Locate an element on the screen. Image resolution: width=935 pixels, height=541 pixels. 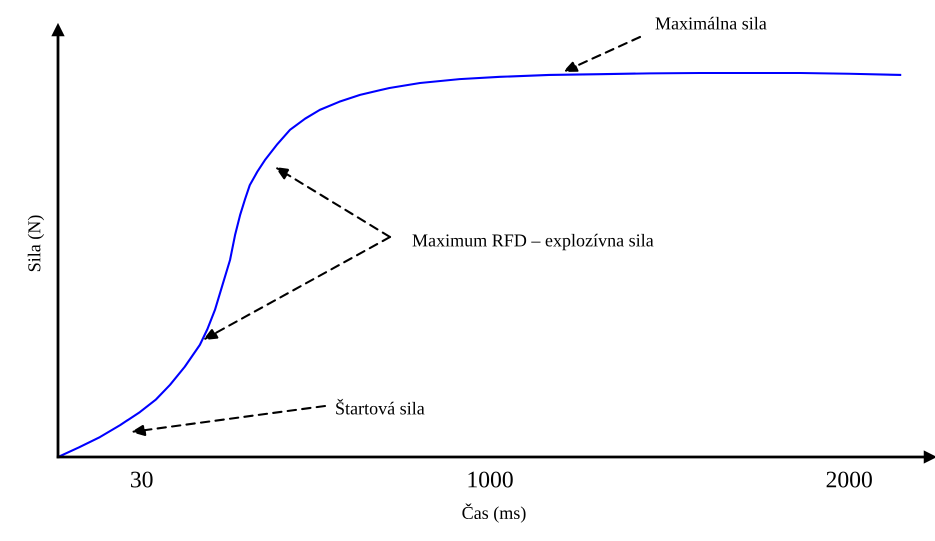
annotation: Maximum RFD – explozívna sila is located at coordinates (533, 242).